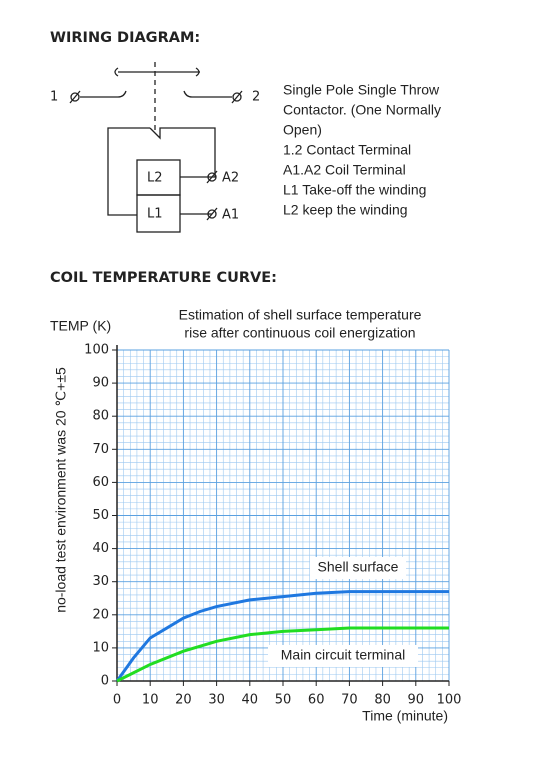  Describe the element at coordinates (382, 700) in the screenshot. I see `x-tick-label: 80` at that location.